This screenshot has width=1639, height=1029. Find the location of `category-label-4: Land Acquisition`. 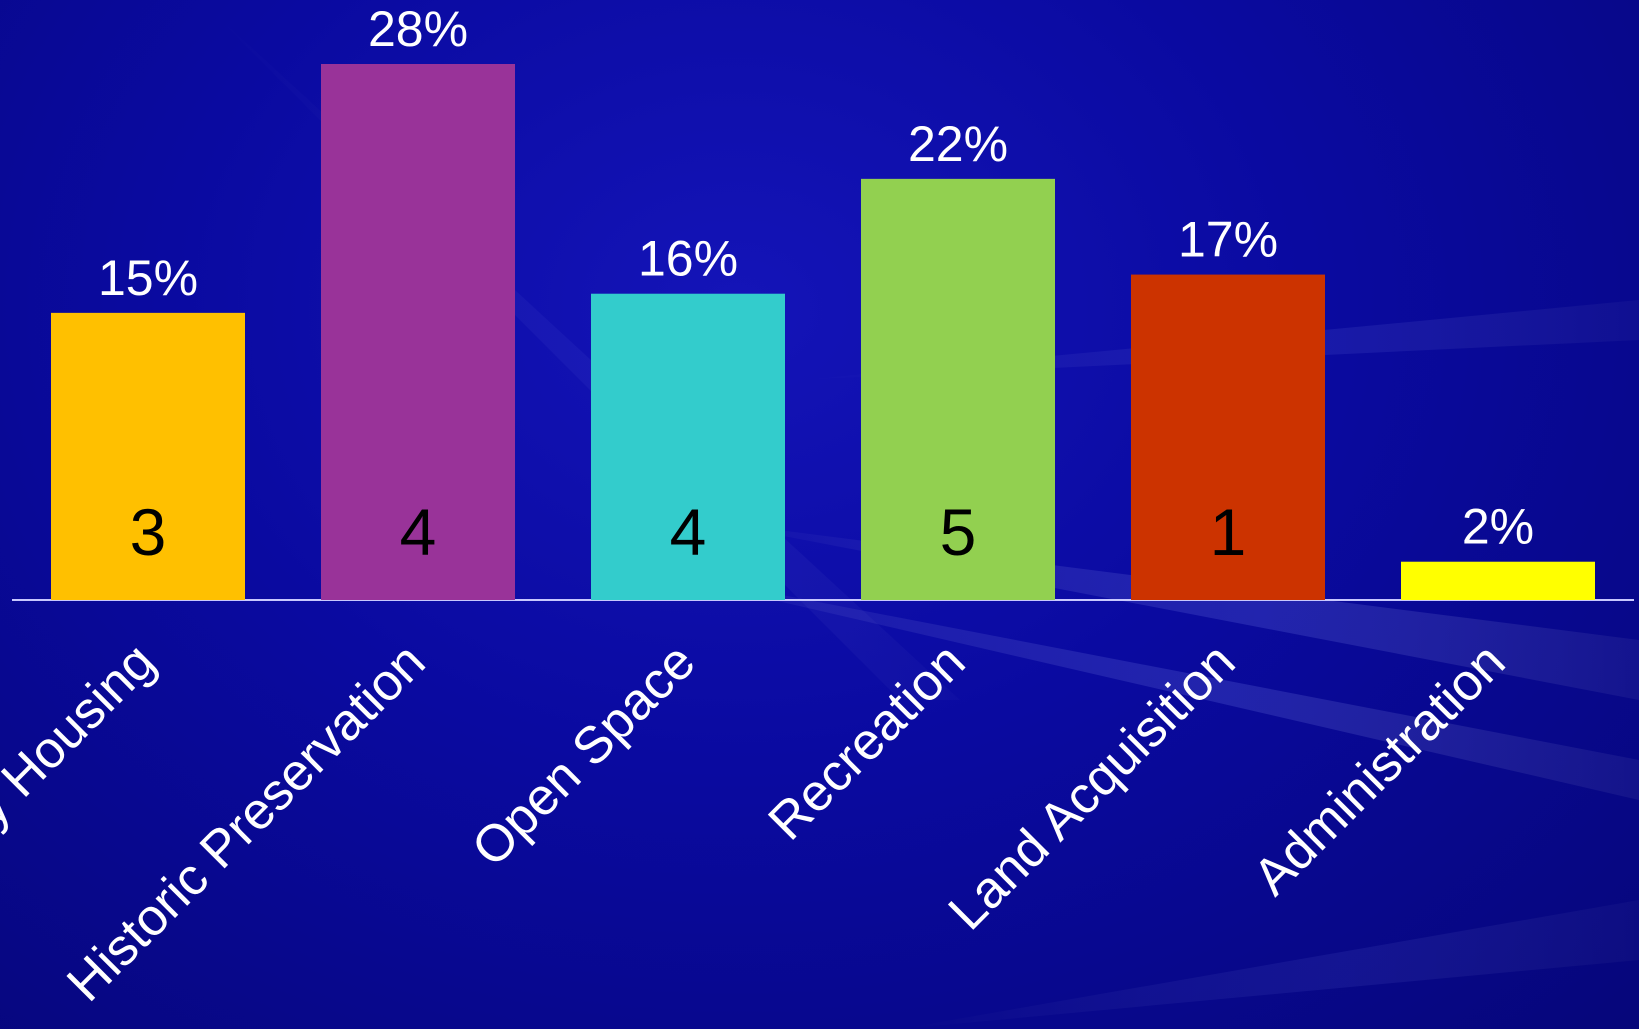

category-label-4: Land Acquisition is located at coordinates (1092, 786).